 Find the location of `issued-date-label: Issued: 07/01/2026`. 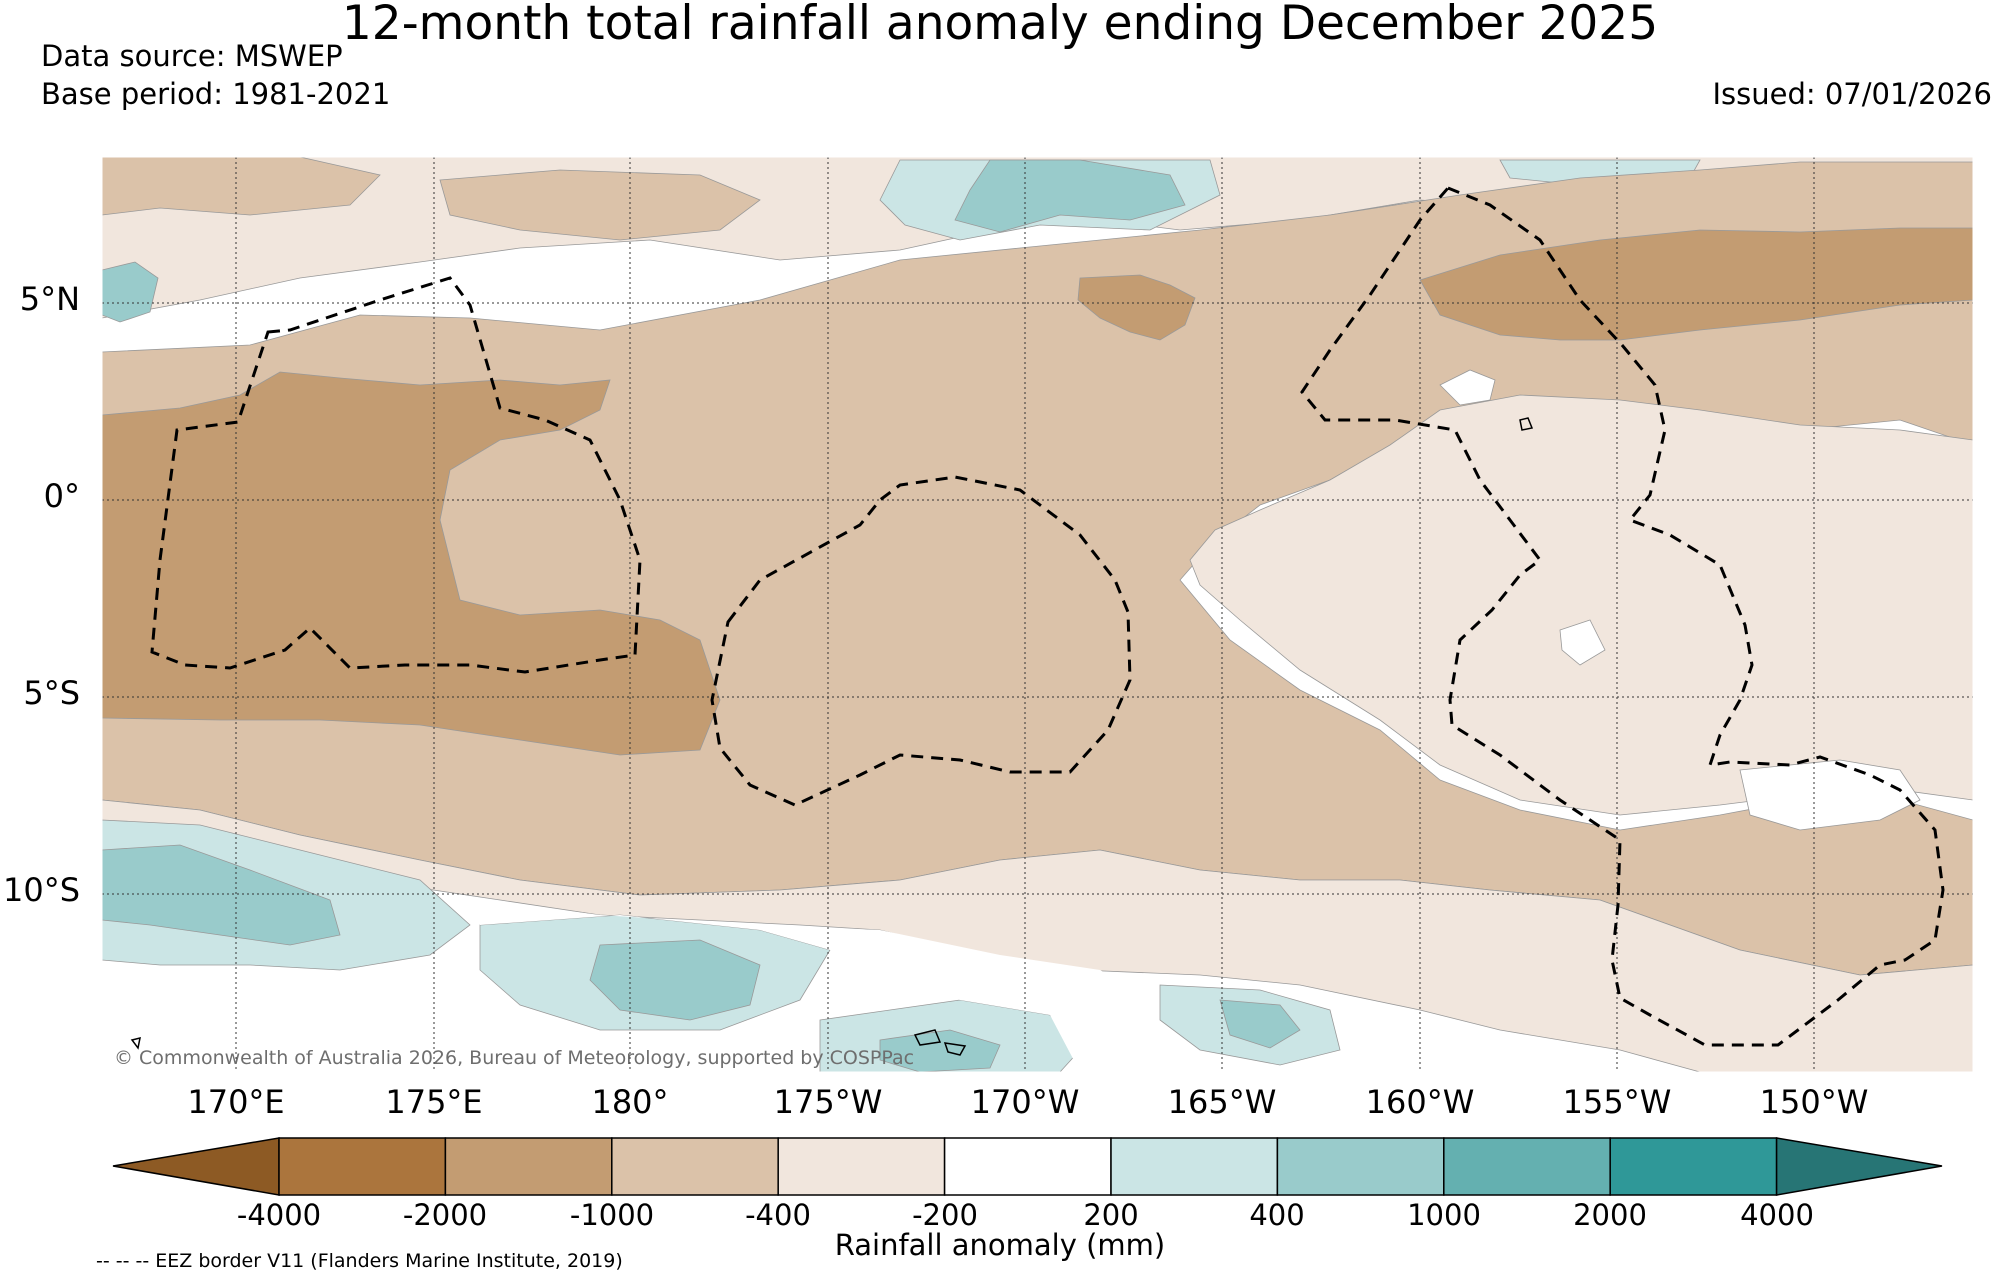

issued-date-label: Issued: 07/01/2026 is located at coordinates (1852, 94).